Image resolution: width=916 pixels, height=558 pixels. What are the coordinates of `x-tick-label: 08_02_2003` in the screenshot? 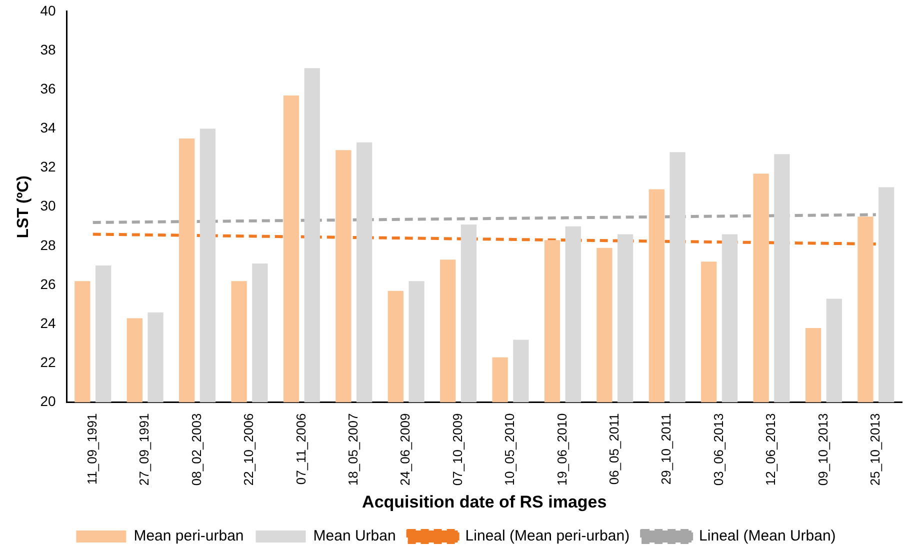 It's located at (196, 449).